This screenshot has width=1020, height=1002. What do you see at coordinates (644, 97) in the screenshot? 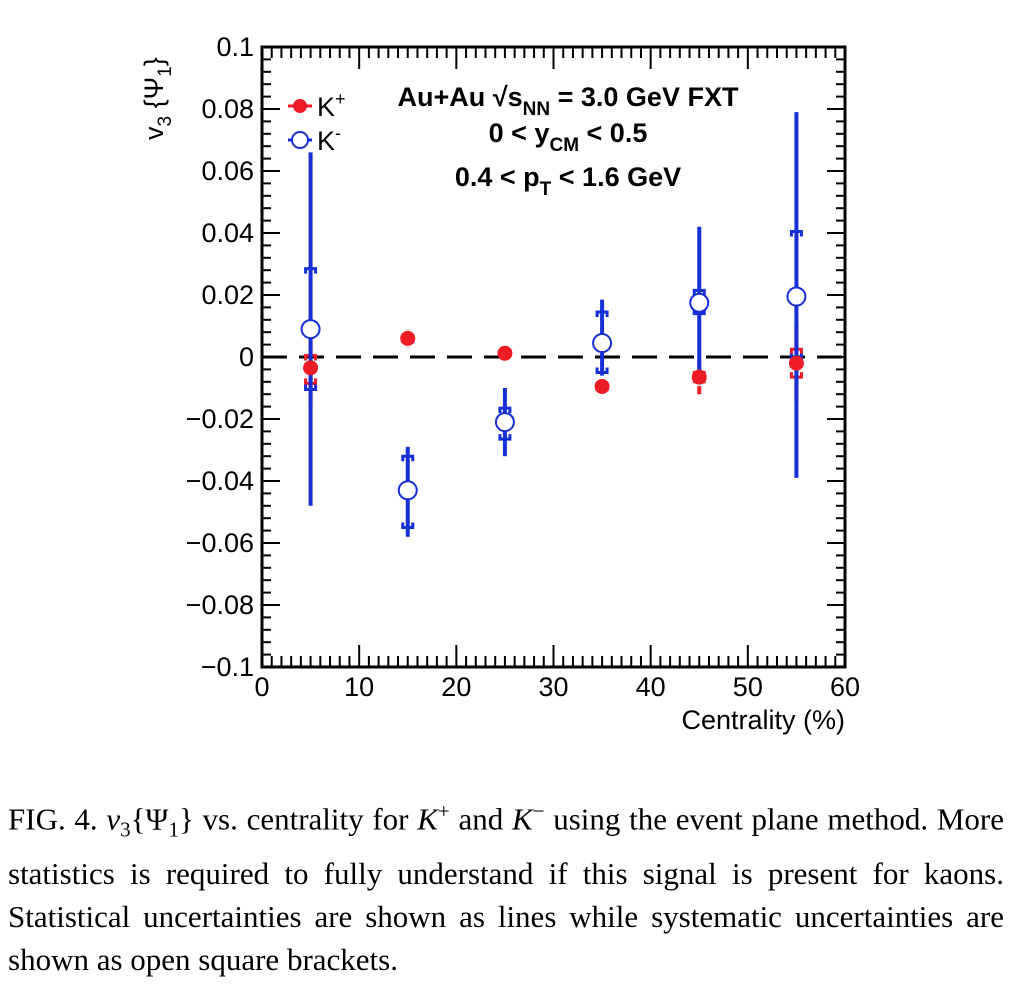
I see `annotation-part: = 3.0 GeV FXT` at bounding box center [644, 97].